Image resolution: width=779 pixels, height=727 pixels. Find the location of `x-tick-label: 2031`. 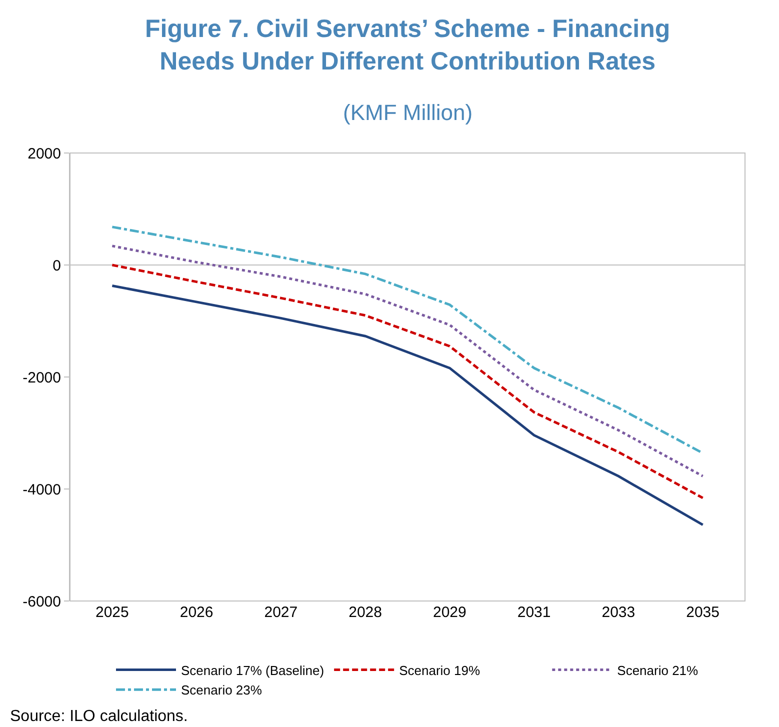

x-tick-label: 2031 is located at coordinates (534, 612).